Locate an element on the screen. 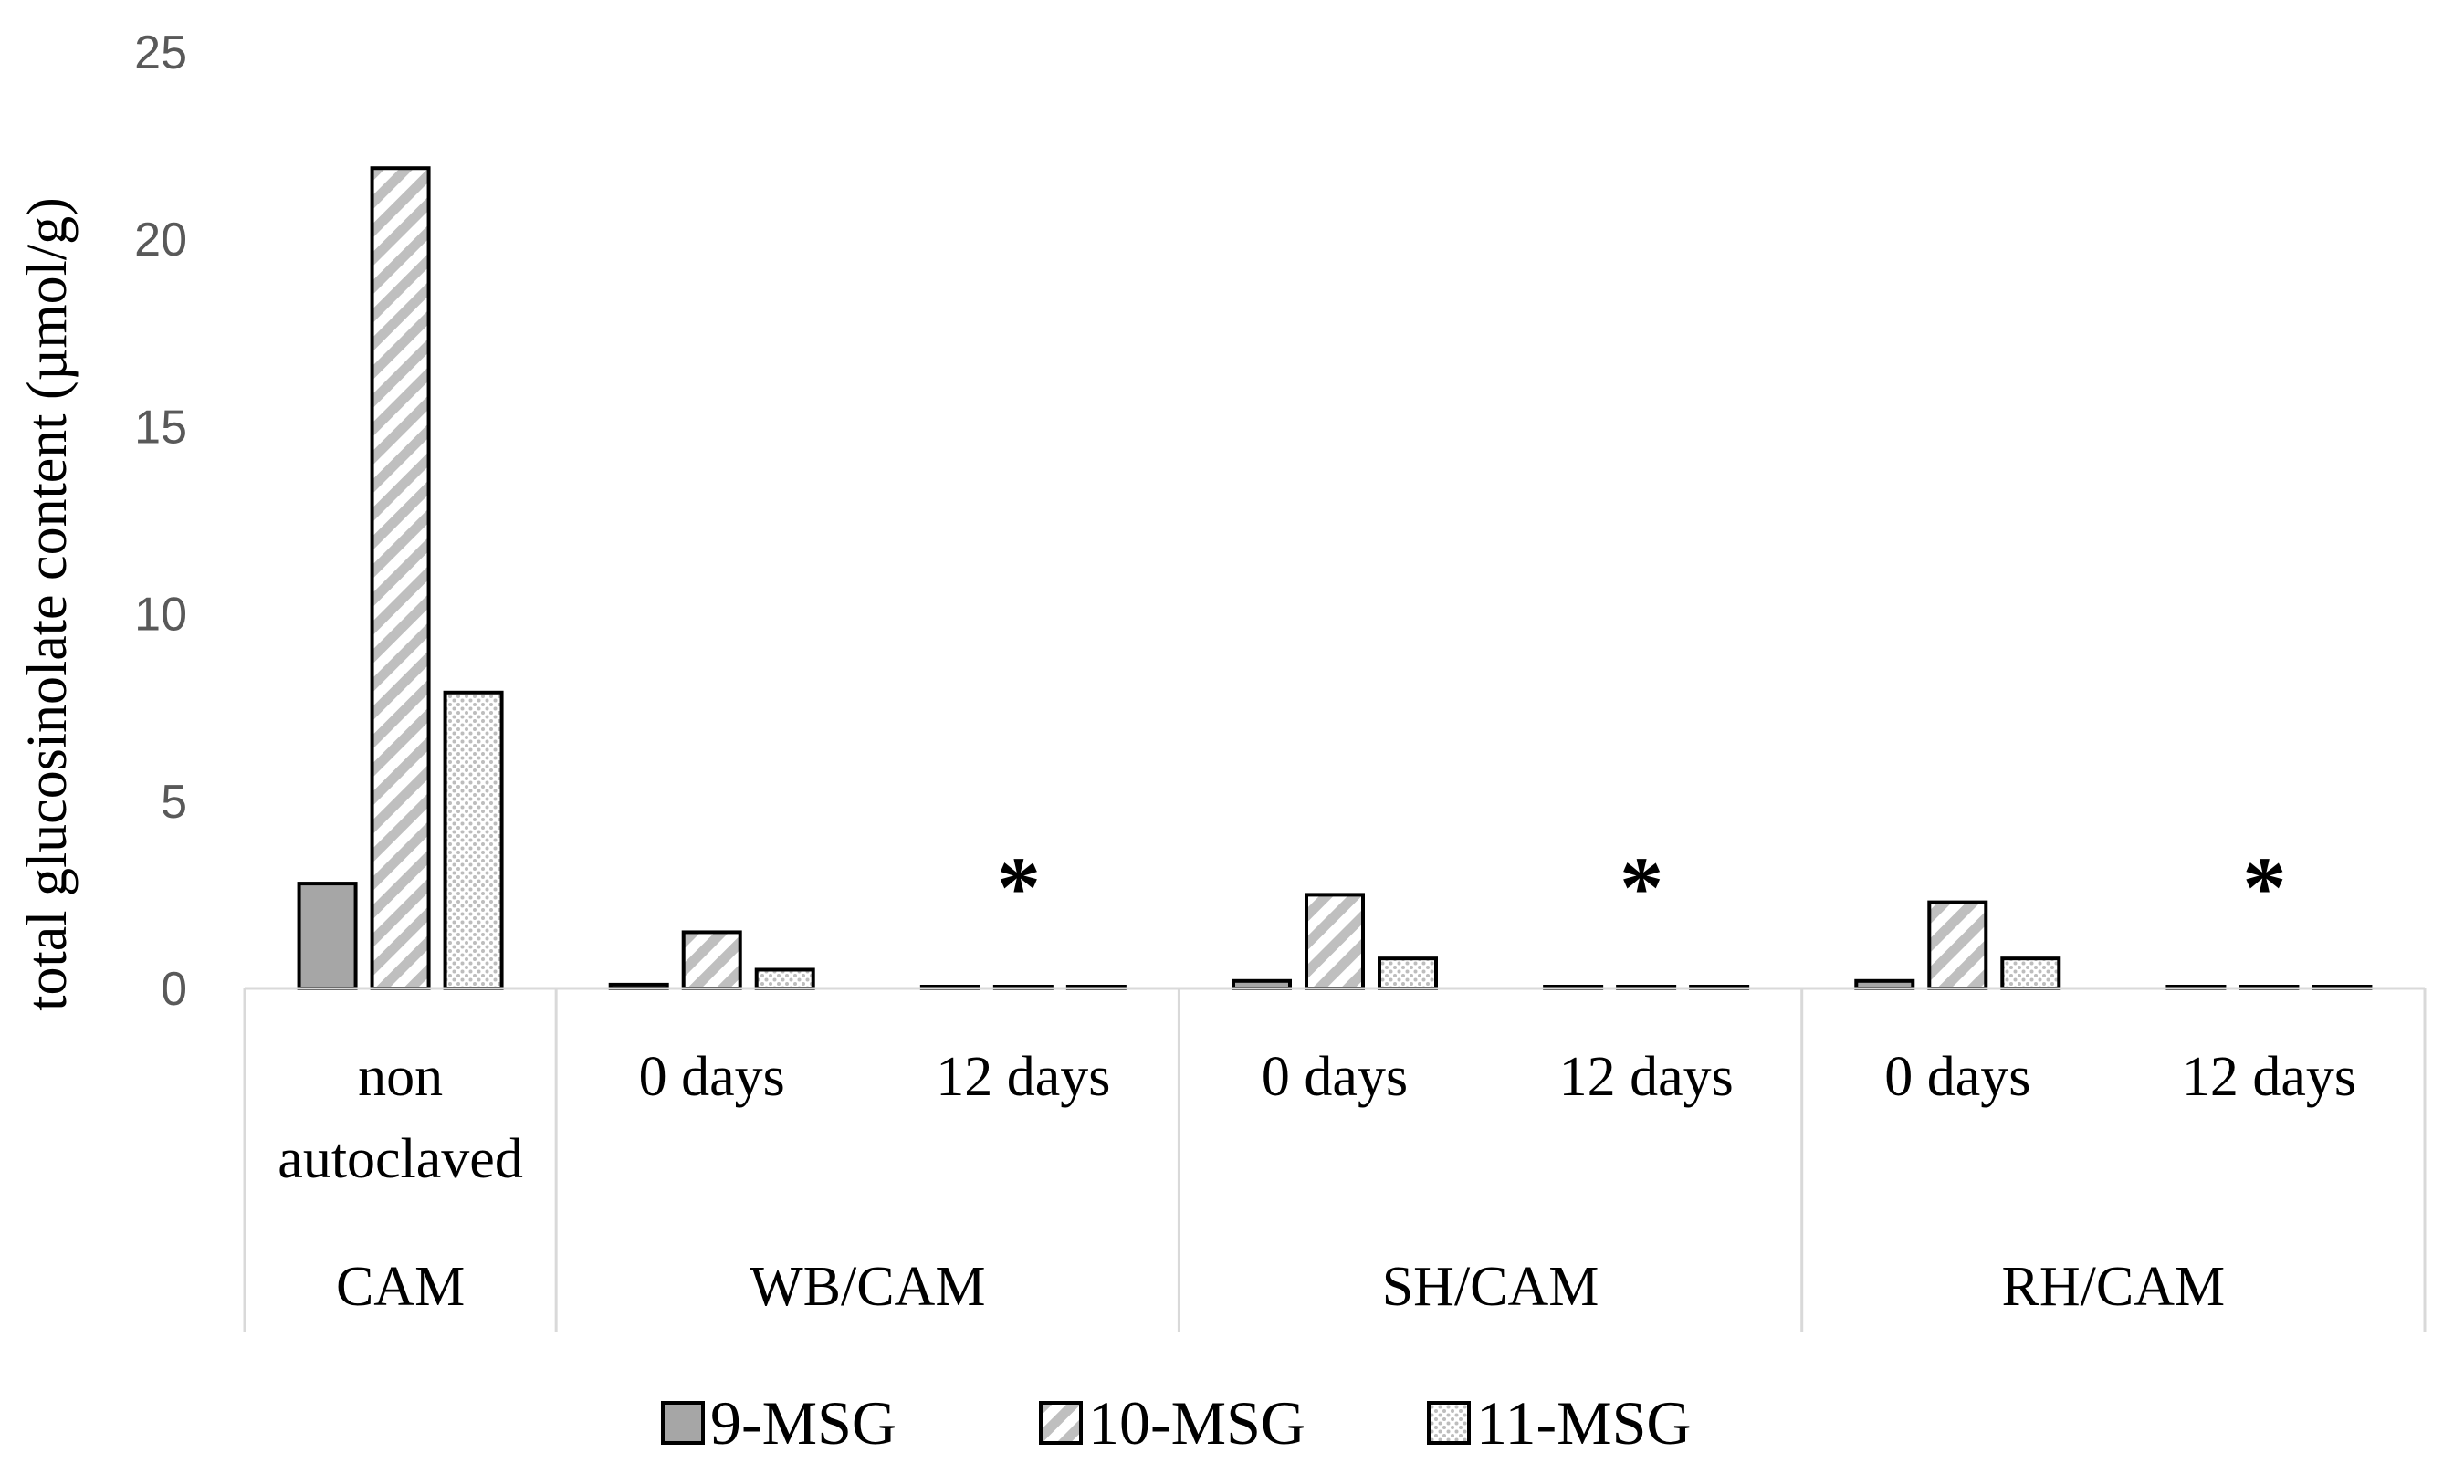 This screenshot has height=1484, width=2464. legend-label: 10-MSG is located at coordinates (1196, 1423).